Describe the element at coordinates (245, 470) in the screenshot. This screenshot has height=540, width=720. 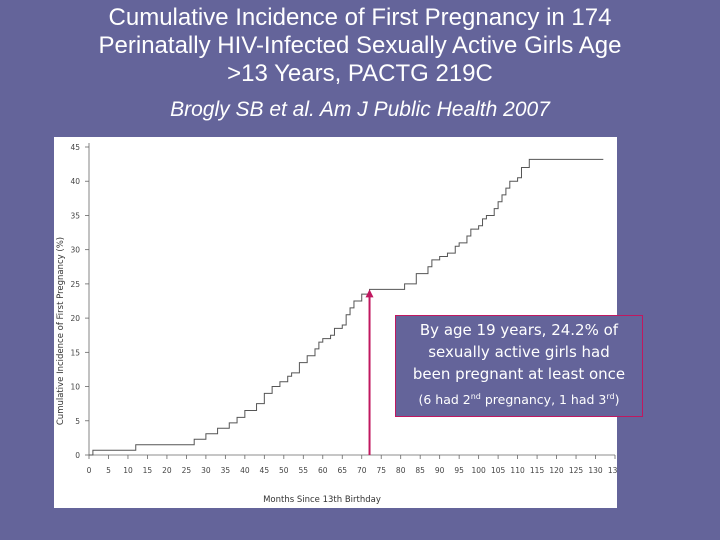
I see `x-tick-label: 40` at that location.